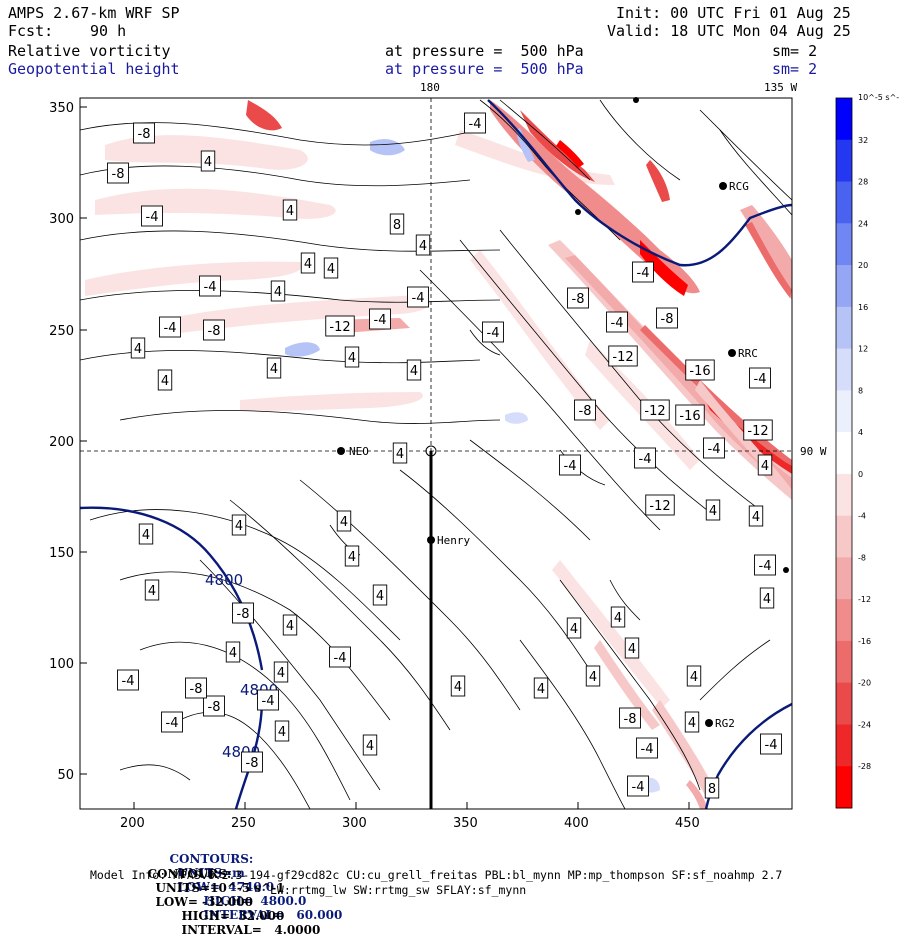 The width and height of the screenshot is (900, 937). What do you see at coordinates (204, 902) in the screenshot?
I see `footer2-low: LOW= -32.000` at bounding box center [204, 902].